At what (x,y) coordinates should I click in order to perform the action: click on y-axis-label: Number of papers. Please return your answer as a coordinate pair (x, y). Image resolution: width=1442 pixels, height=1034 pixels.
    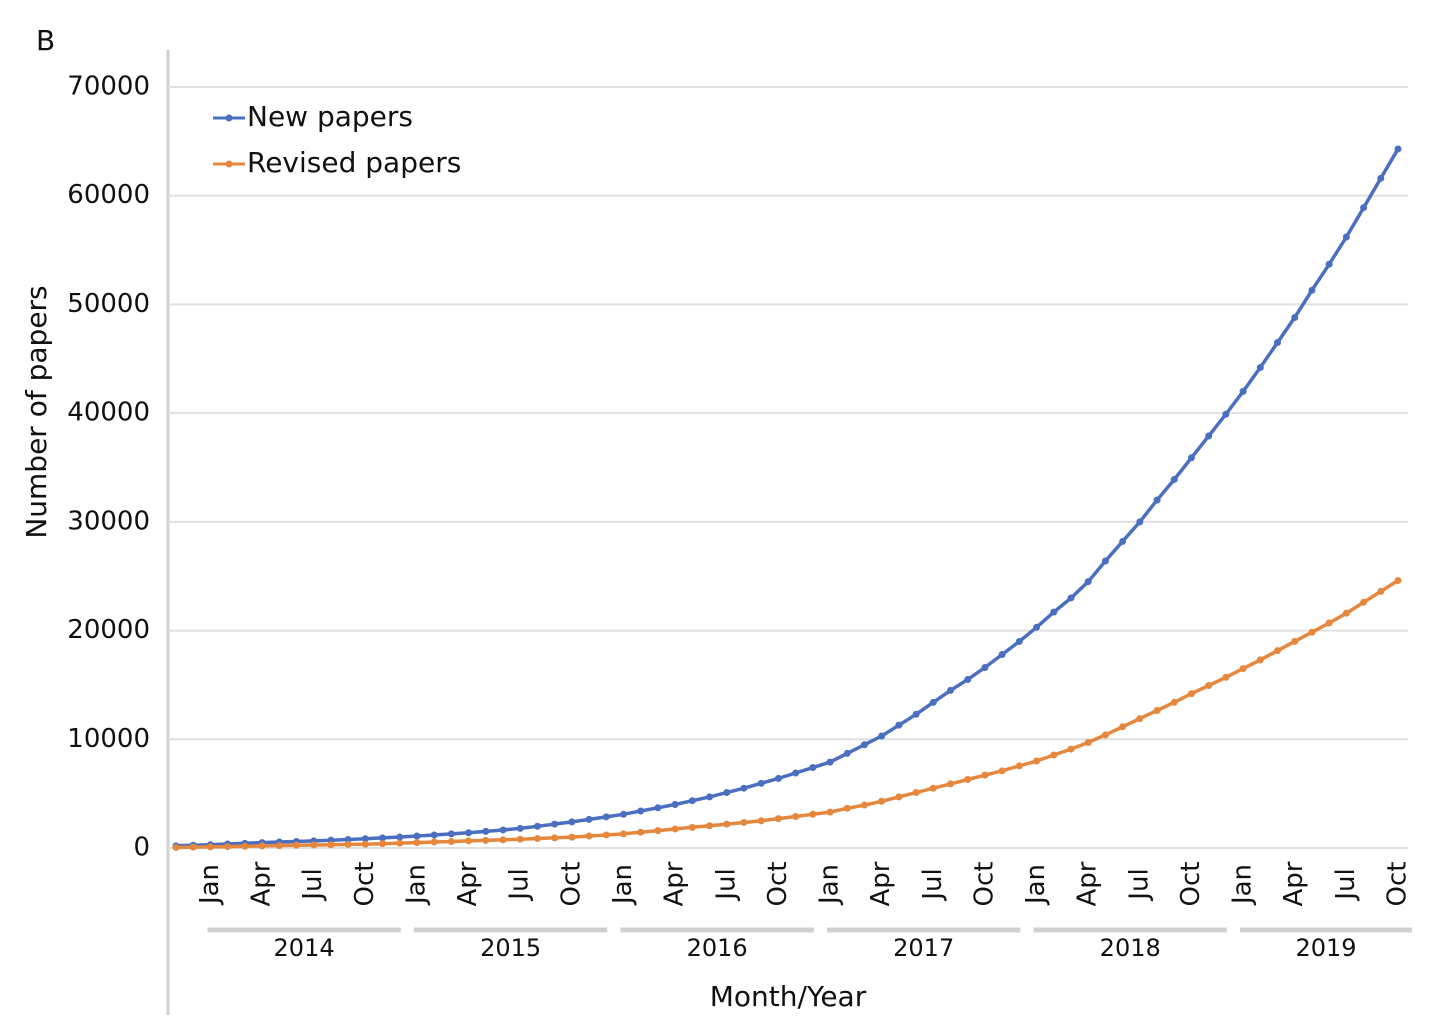
    Looking at the image, I should click on (36, 411).